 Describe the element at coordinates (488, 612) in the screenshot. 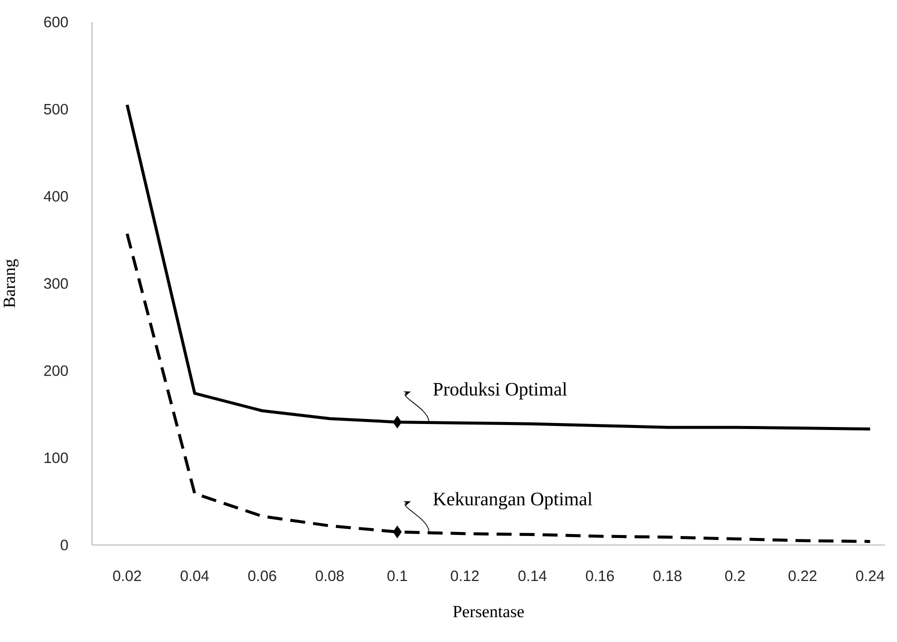

I see `x-axis-title: Persentase` at that location.